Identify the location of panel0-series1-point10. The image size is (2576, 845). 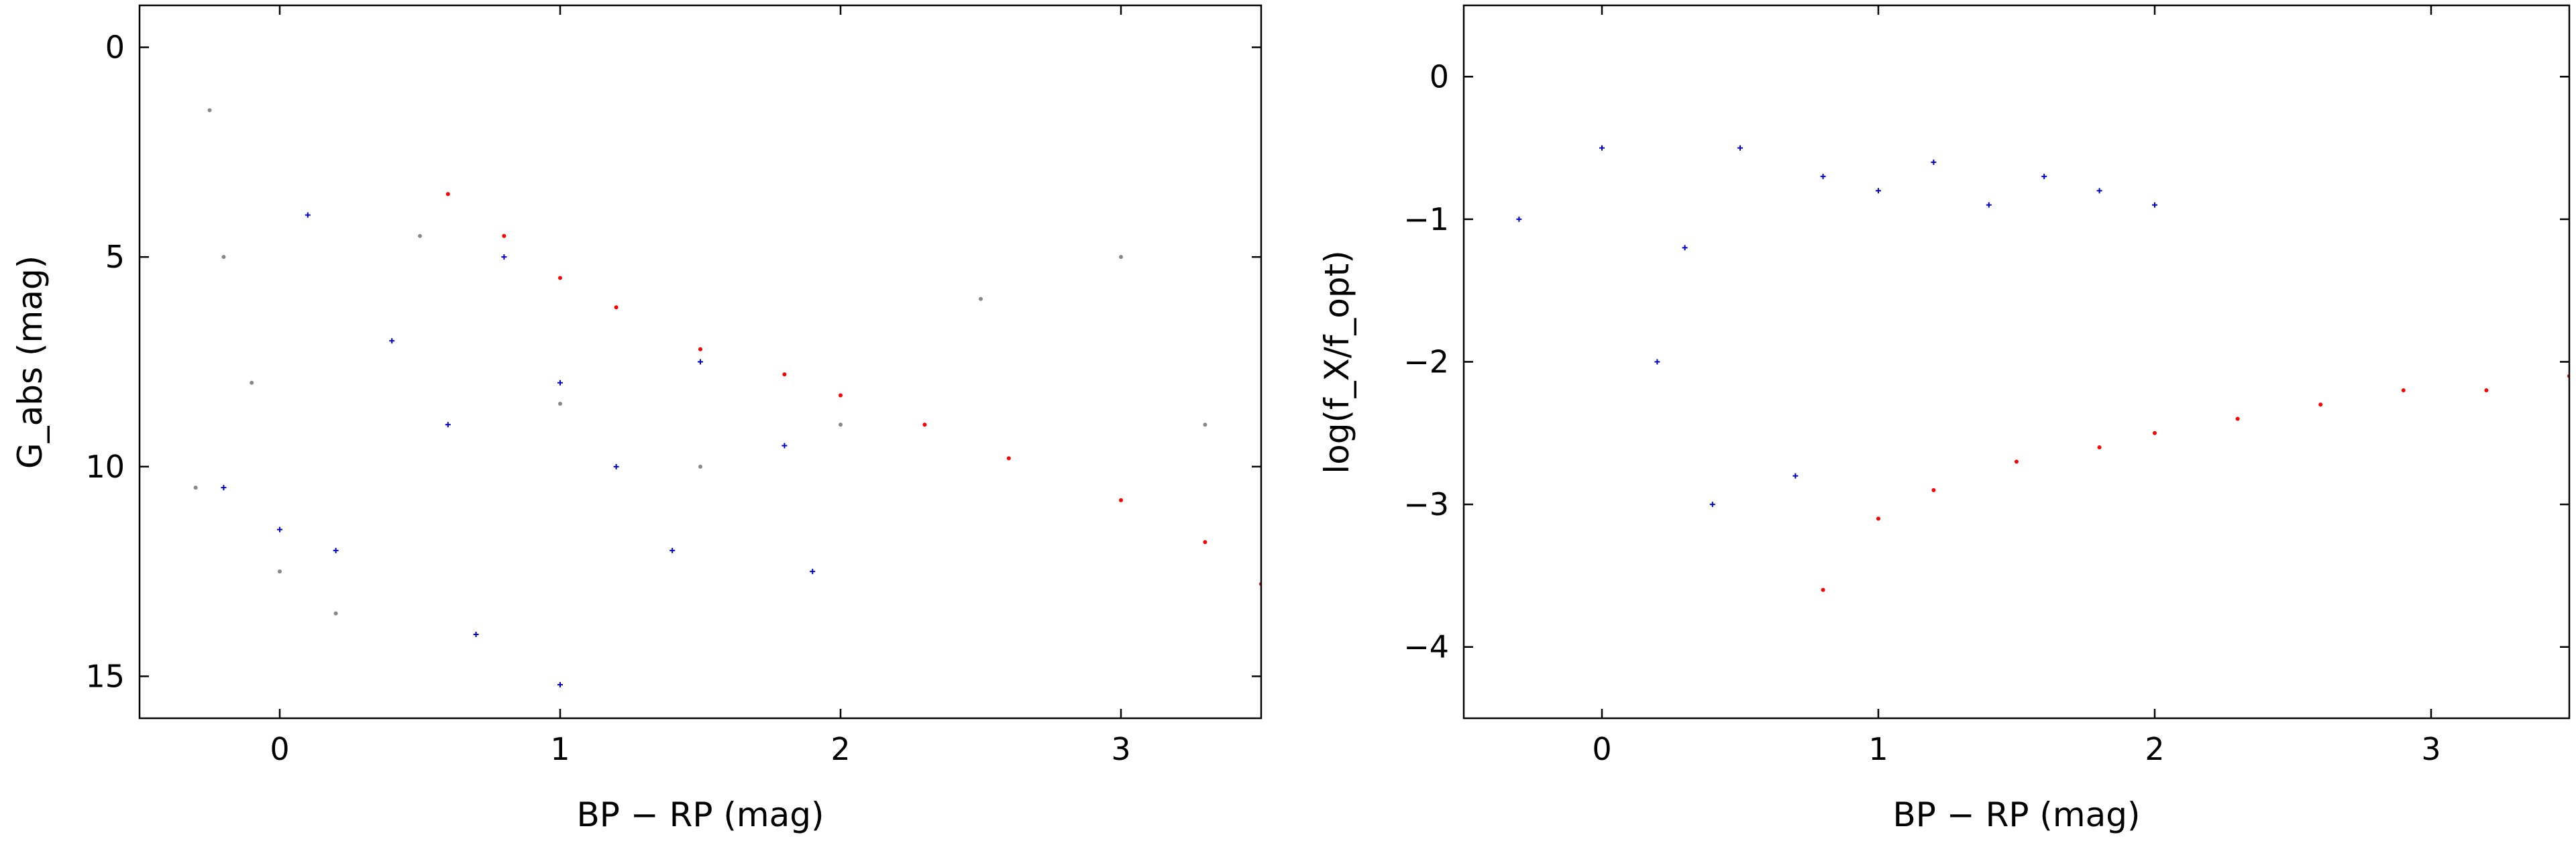
(1205, 542).